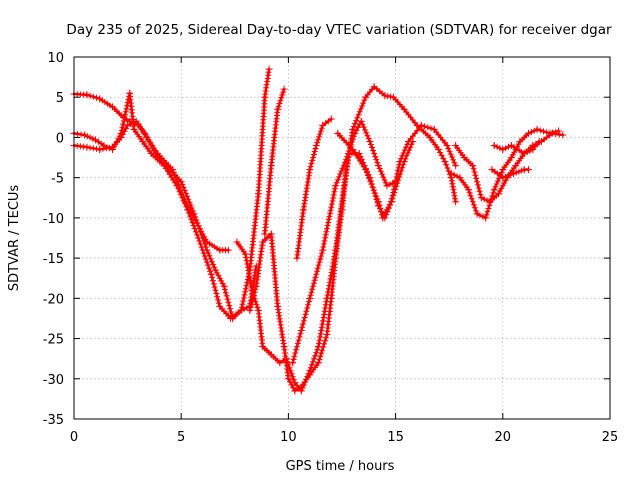  What do you see at coordinates (53, 259) in the screenshot?
I see `y-tick-label: -15` at bounding box center [53, 259].